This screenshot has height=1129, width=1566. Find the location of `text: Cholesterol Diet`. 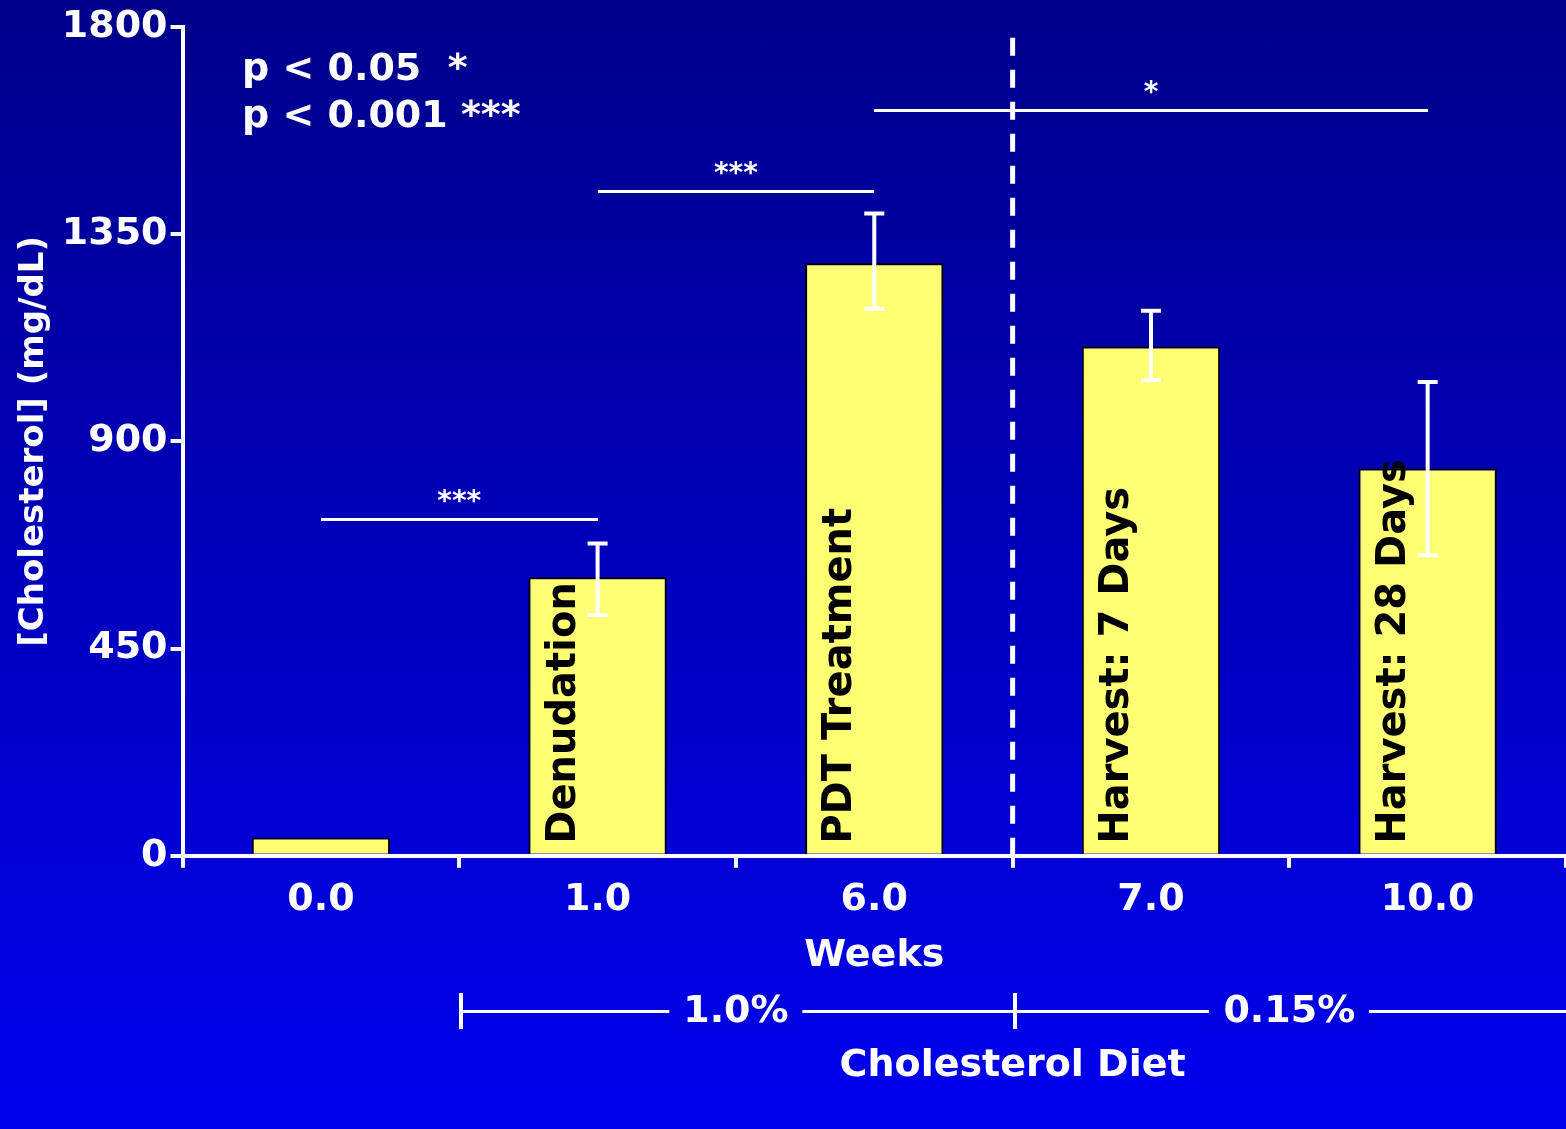

text: Cholesterol Diet is located at coordinates (1012, 1062).